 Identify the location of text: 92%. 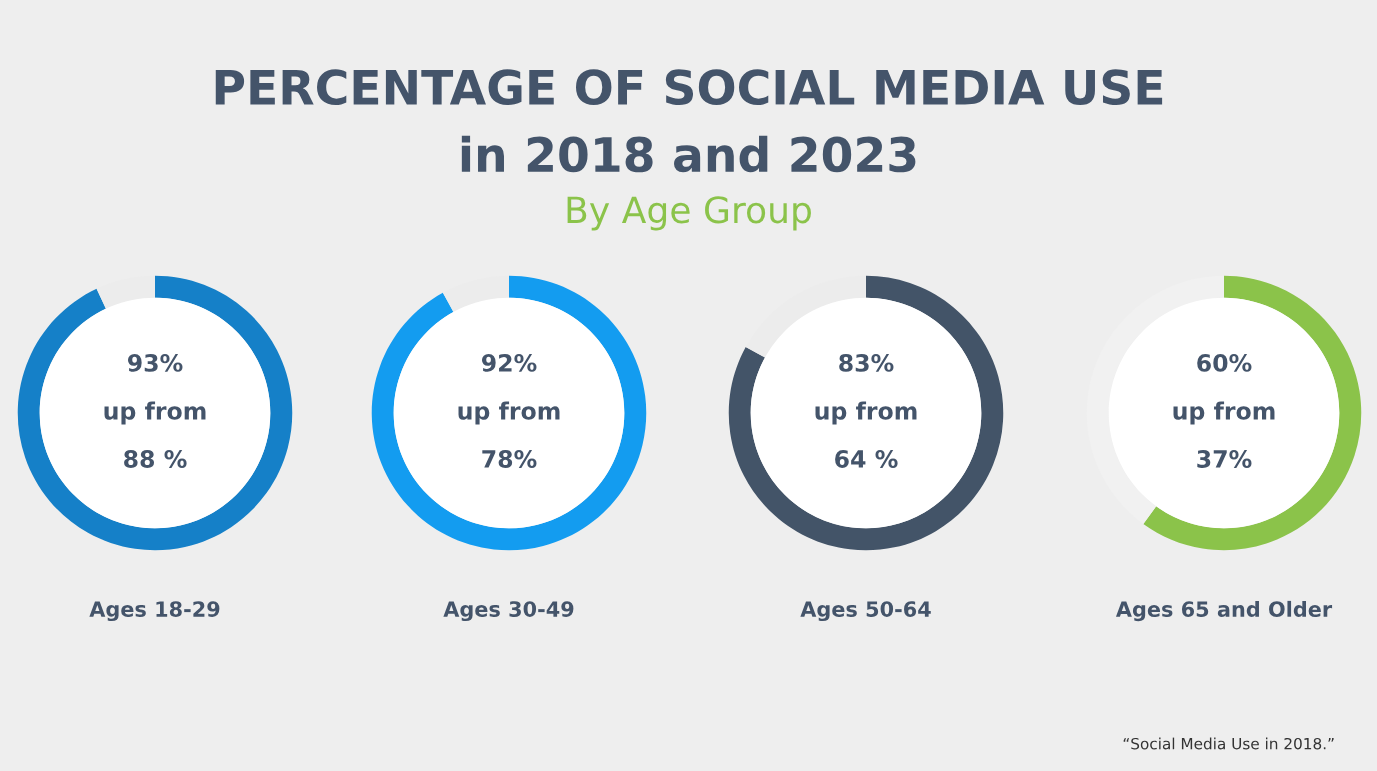
(509, 362).